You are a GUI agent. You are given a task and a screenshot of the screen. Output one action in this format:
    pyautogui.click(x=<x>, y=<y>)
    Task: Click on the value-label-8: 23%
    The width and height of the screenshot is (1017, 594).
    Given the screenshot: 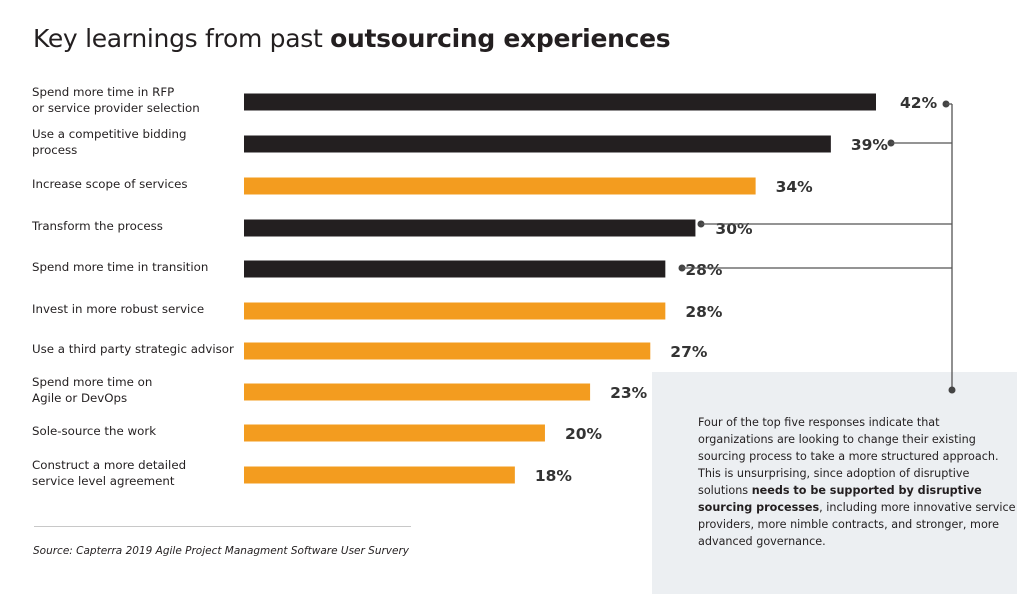 What is the action you would take?
    pyautogui.click(x=629, y=393)
    